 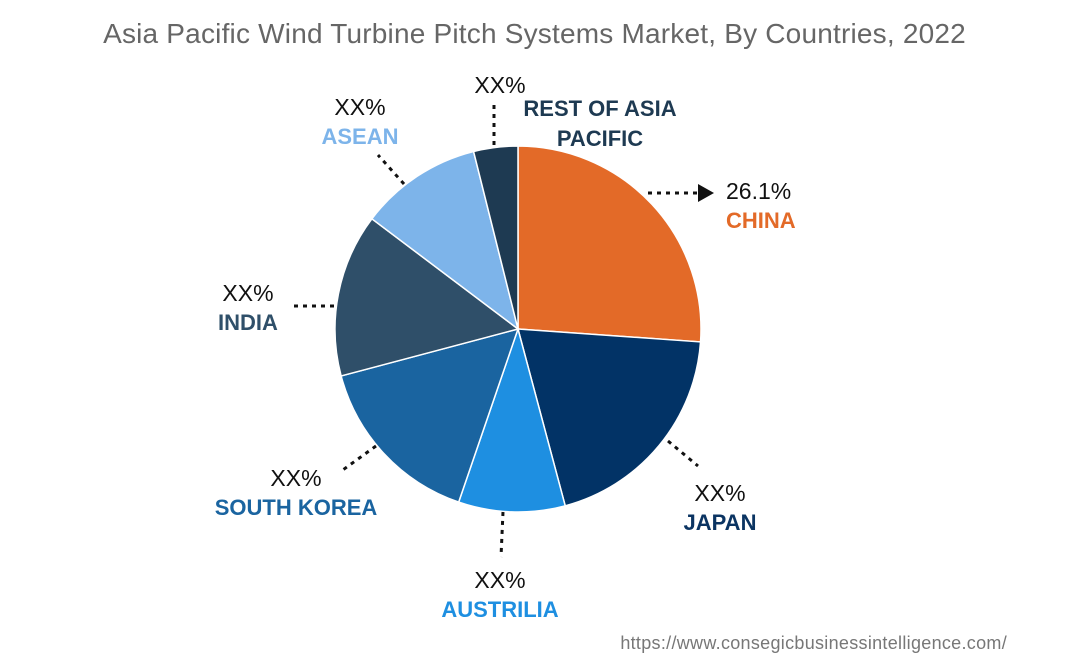 What do you see at coordinates (720, 493) in the screenshot?
I see `japan-value: XX%` at bounding box center [720, 493].